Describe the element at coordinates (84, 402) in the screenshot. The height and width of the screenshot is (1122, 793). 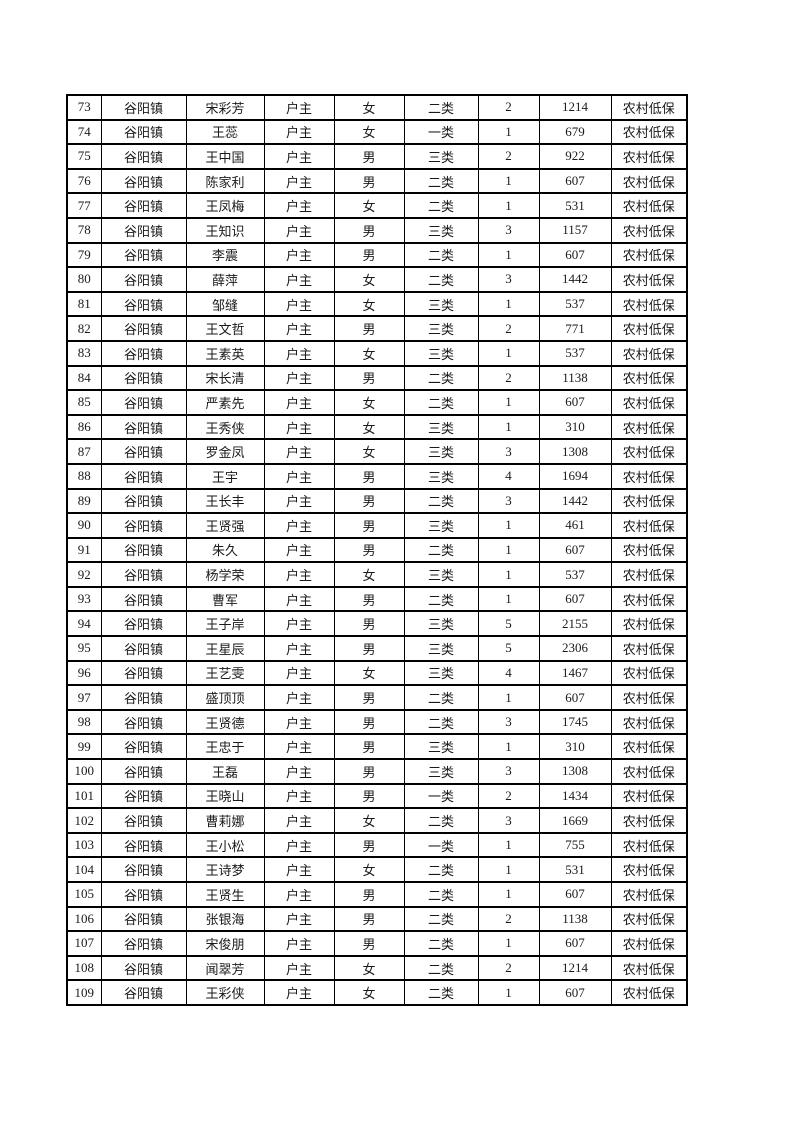
I see `cell-serial: 85` at that location.